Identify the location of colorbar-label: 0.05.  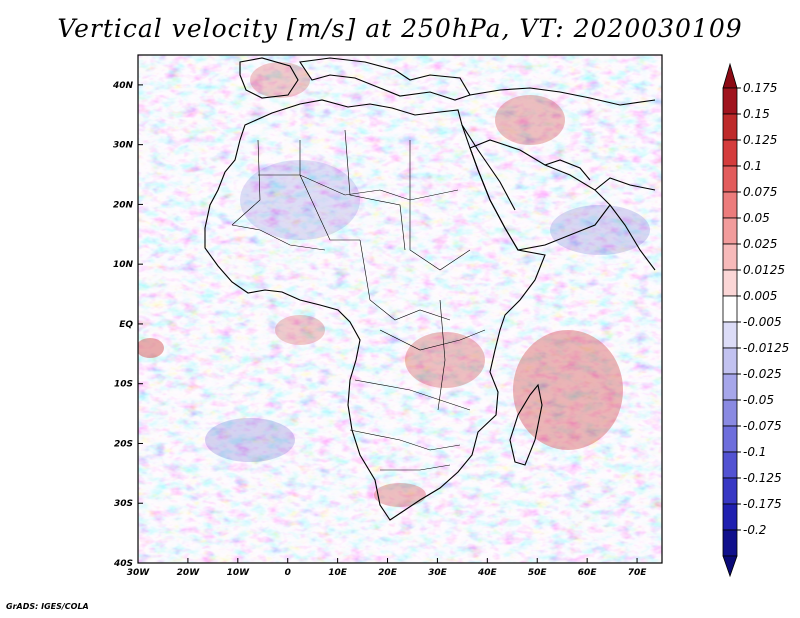
(756, 218).